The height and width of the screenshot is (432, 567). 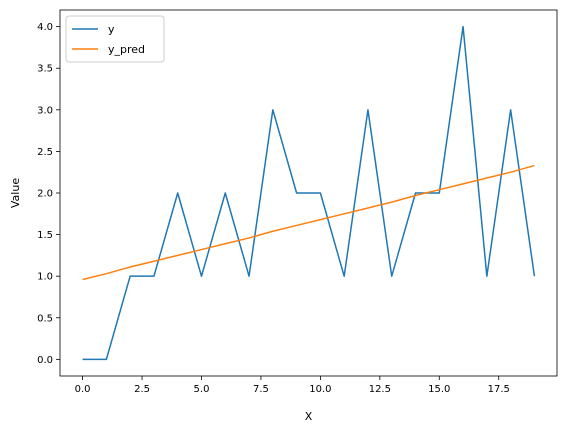 What do you see at coordinates (45, 277) in the screenshot?
I see `y-tick-label: 1.0` at bounding box center [45, 277].